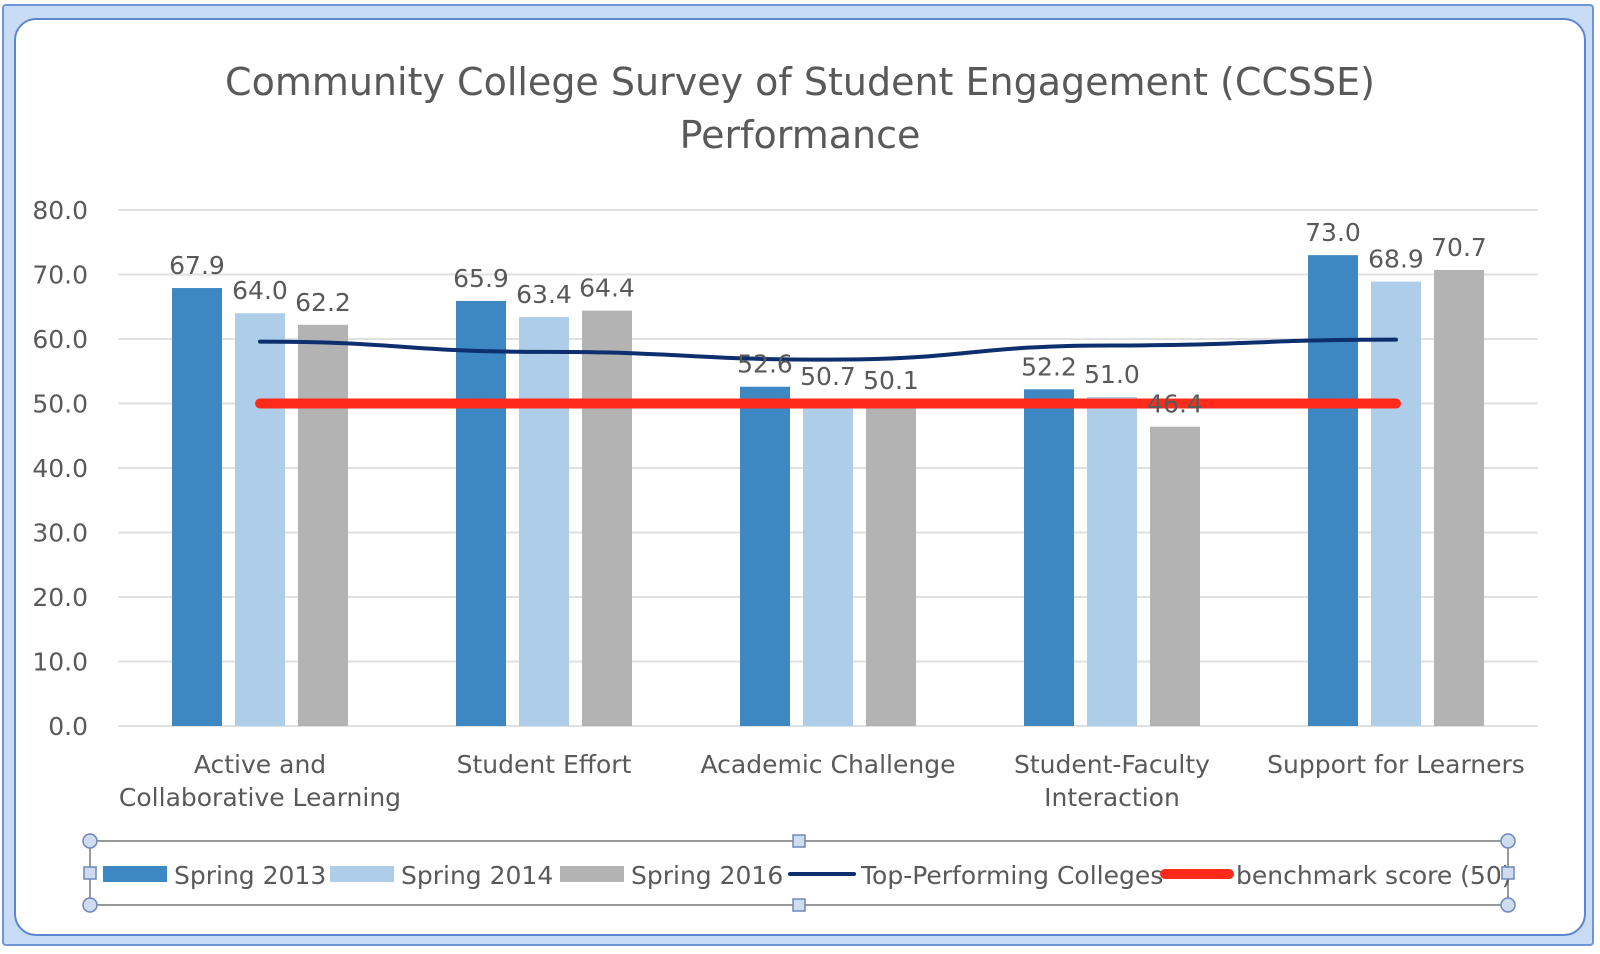 The height and width of the screenshot is (954, 1600). Describe the element at coordinates (60, 662) in the screenshot. I see `y-tick-label: 10.0` at that location.